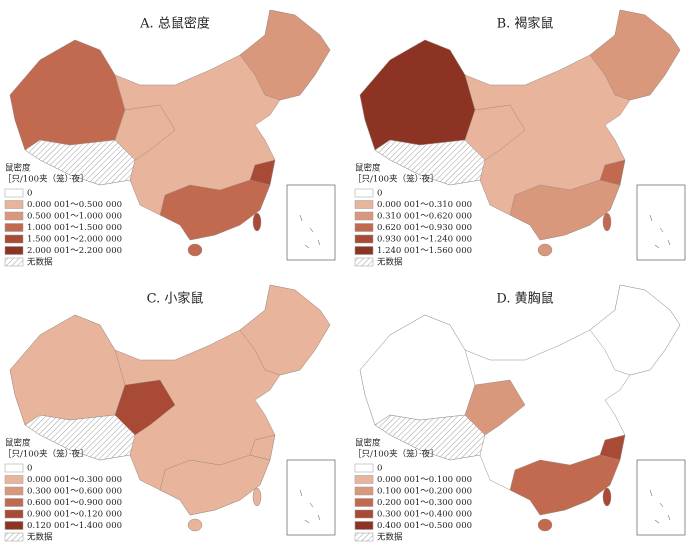 This screenshot has width=700, height=551. I want to click on panel-title: A. 总鼠密度, so click(174, 24).